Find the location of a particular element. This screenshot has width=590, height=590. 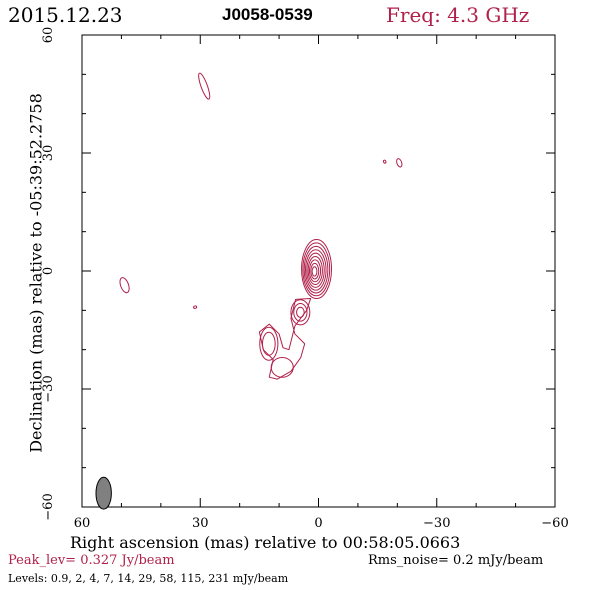

x-tick-label: −30 is located at coordinates (436, 523).